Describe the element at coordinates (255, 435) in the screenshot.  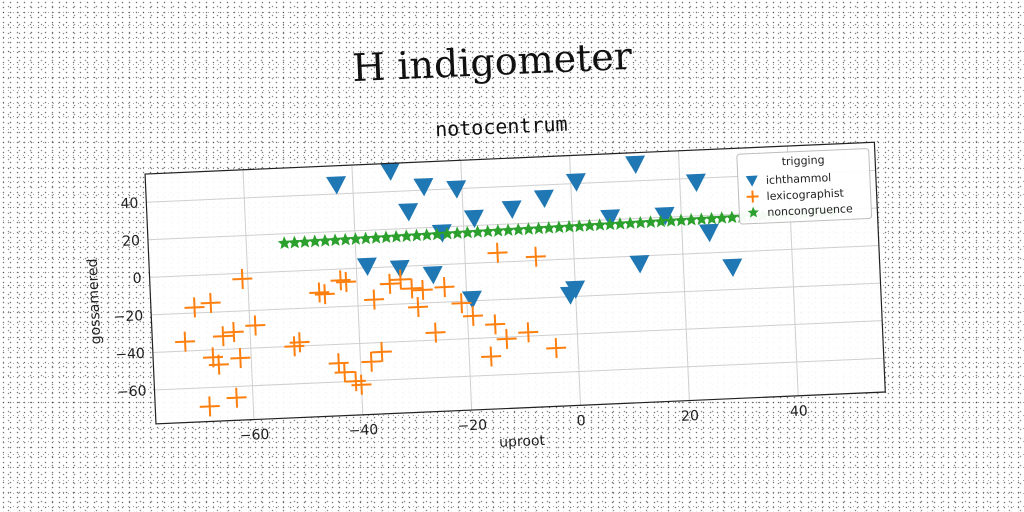
I see `x-tick-label: −60` at that location.